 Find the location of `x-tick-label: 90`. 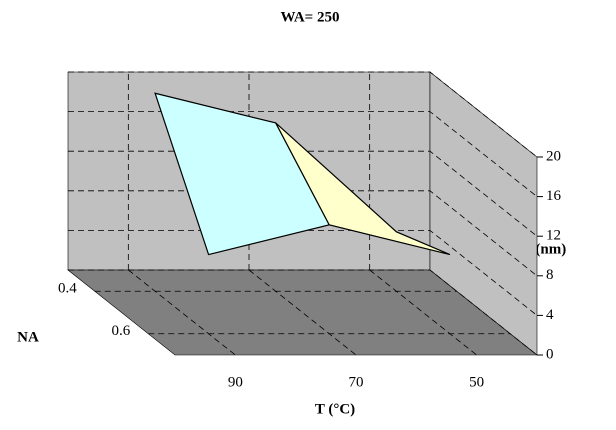

x-tick-label: 90 is located at coordinates (235, 382).